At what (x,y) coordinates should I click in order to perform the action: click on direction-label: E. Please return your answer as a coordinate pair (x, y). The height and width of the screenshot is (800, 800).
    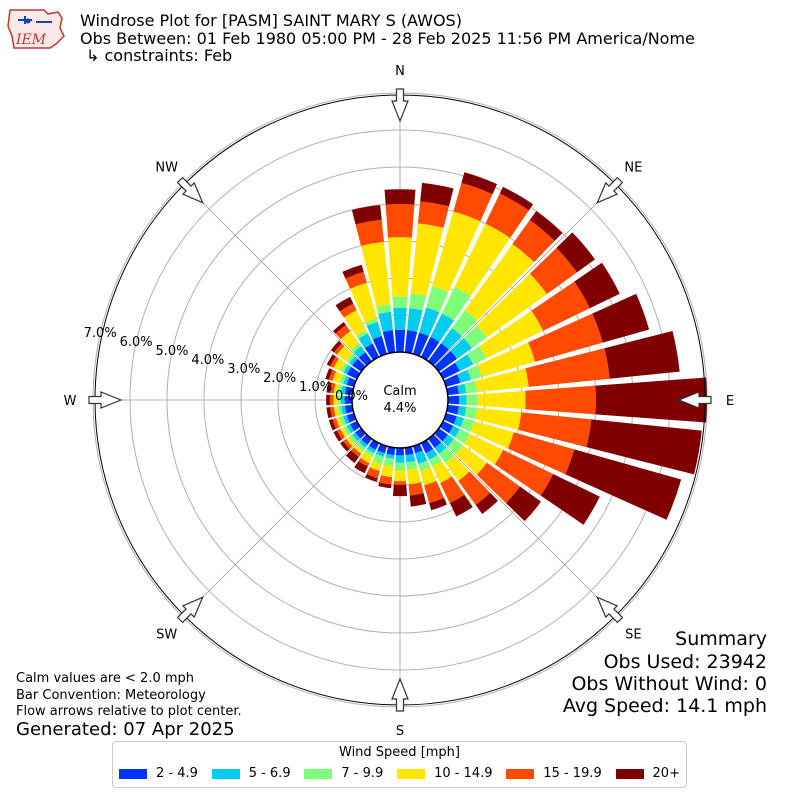
    Looking at the image, I should click on (730, 401).